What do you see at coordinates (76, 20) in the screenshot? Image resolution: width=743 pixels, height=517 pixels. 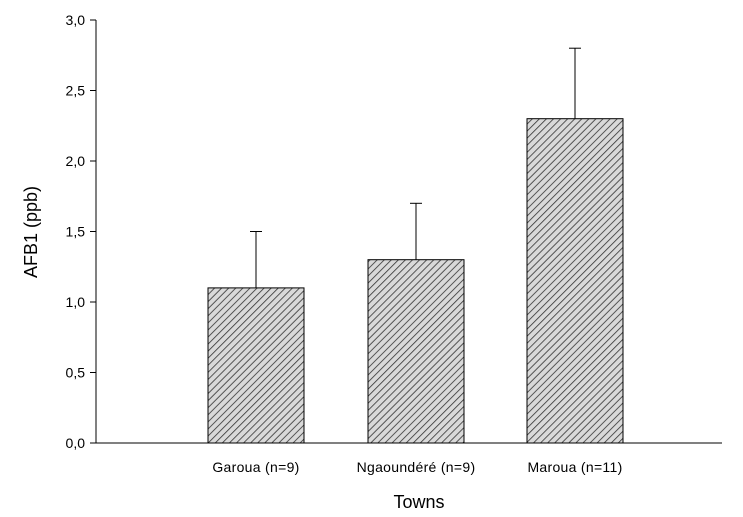 I see `y-tick-label: 3,0` at bounding box center [76, 20].